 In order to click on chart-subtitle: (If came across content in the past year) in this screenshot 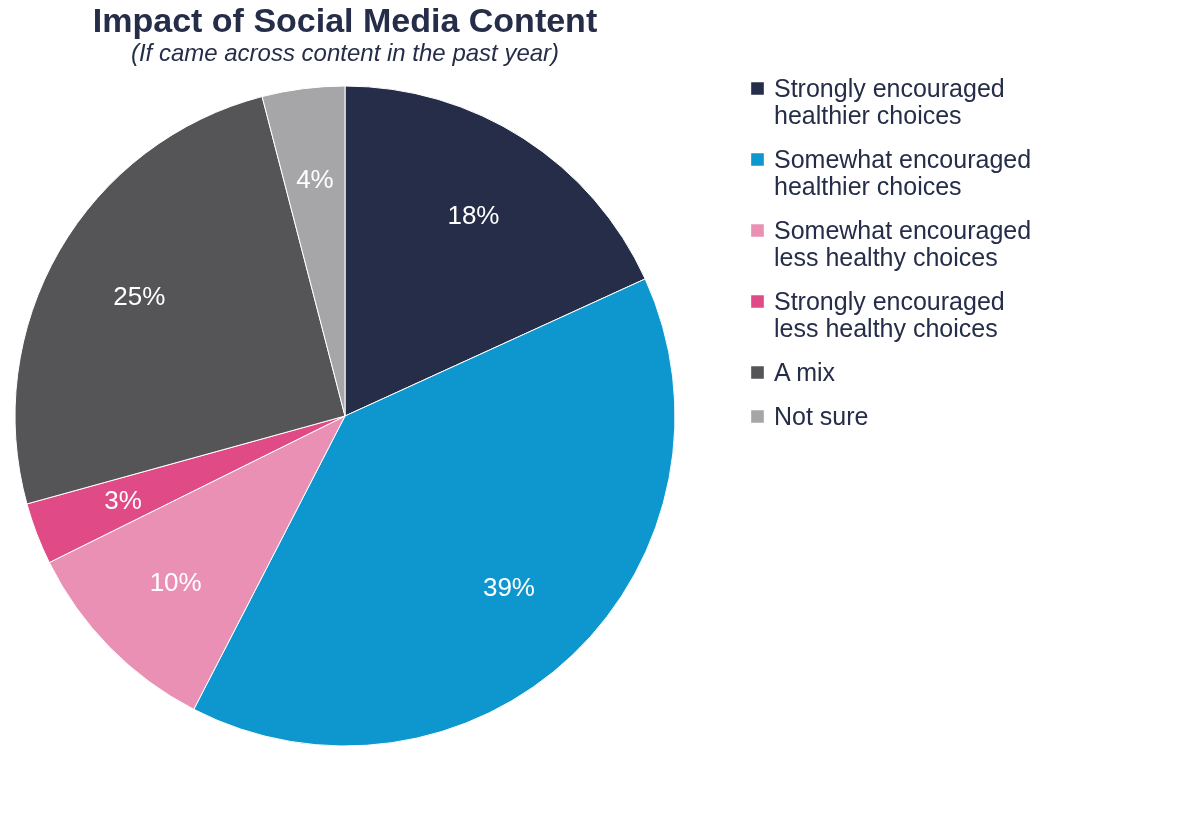, I will do `click(345, 52)`.